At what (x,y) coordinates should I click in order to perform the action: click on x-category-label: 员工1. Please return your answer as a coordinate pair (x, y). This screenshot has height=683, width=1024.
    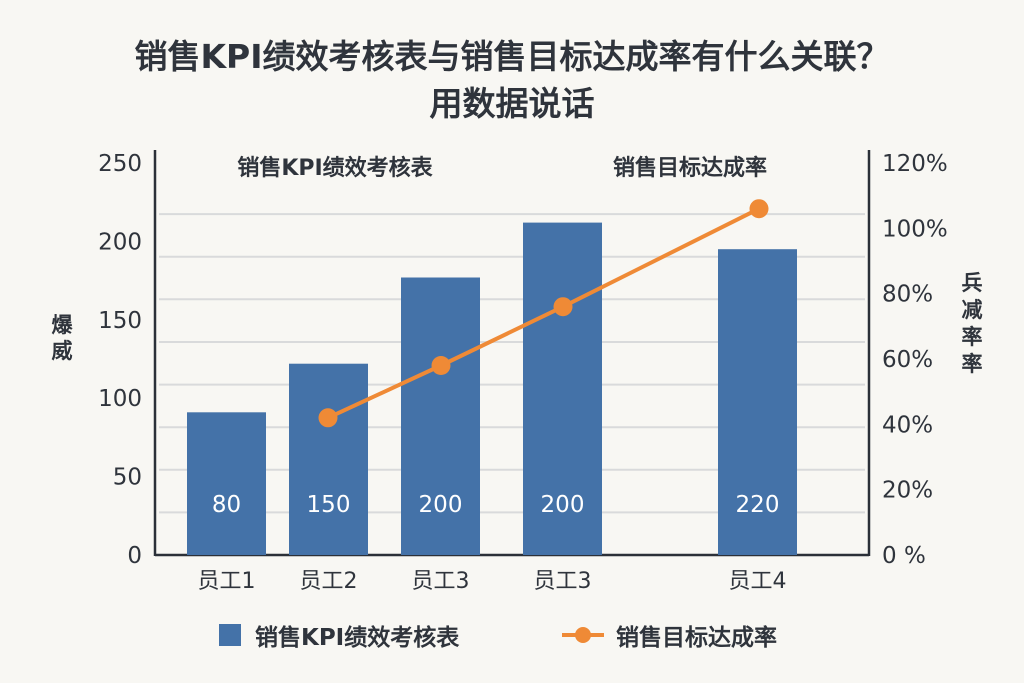
    Looking at the image, I should click on (227, 581).